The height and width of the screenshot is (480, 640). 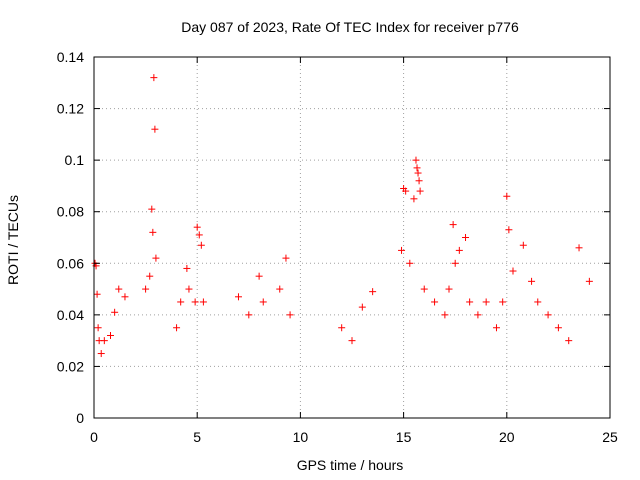 I want to click on x-tick-label: 5, so click(x=197, y=437).